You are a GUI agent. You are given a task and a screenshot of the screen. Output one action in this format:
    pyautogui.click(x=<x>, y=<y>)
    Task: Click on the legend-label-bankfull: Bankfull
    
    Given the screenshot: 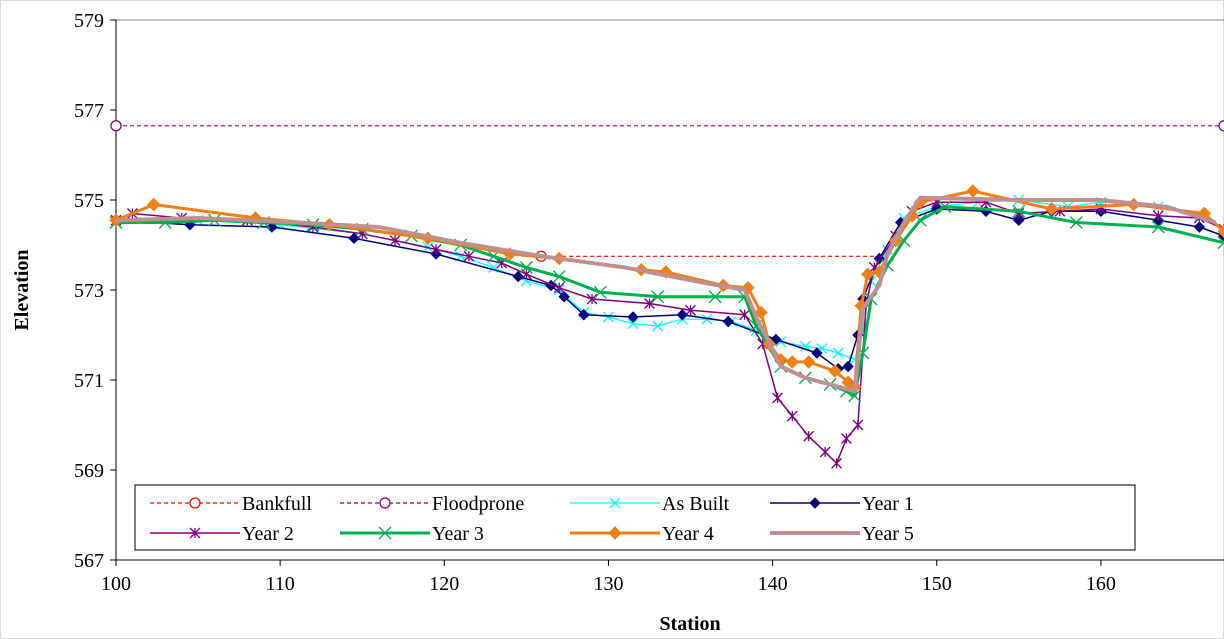 What is the action you would take?
    pyautogui.click(x=277, y=504)
    